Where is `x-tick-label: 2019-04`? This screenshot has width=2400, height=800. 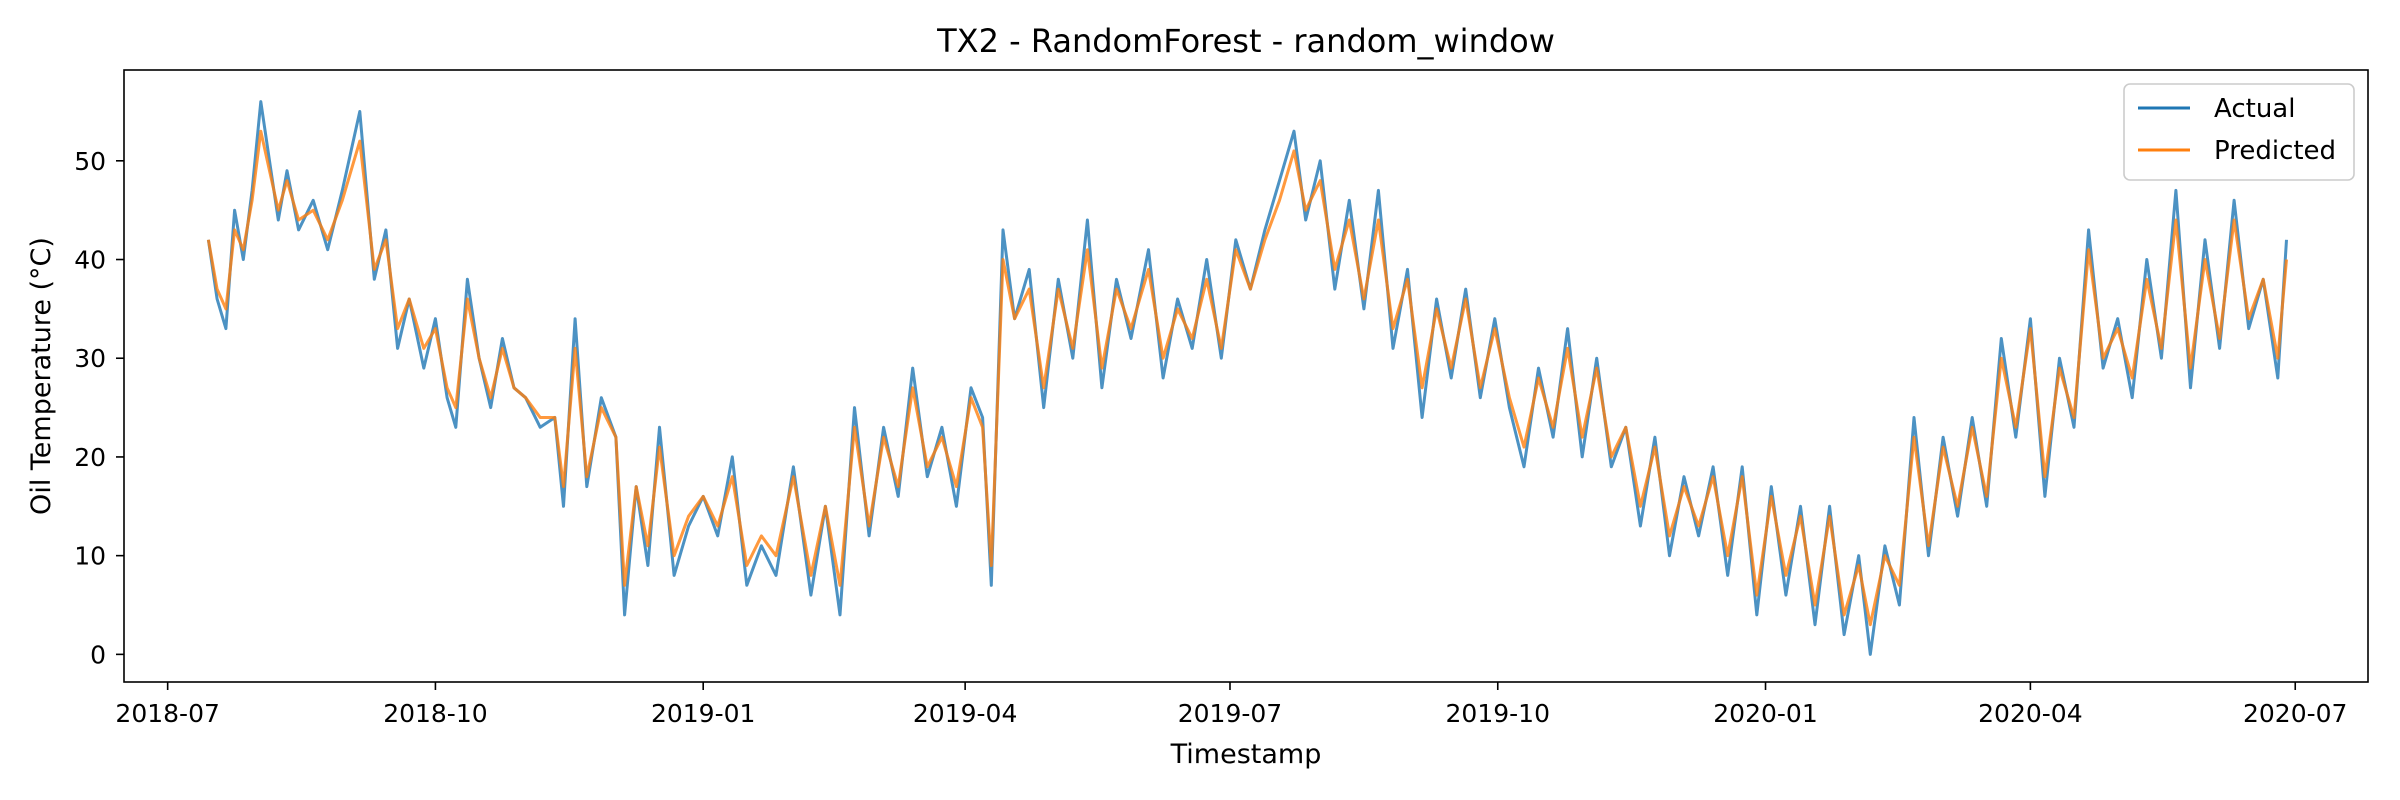 x-tick-label: 2019-04 is located at coordinates (965, 713).